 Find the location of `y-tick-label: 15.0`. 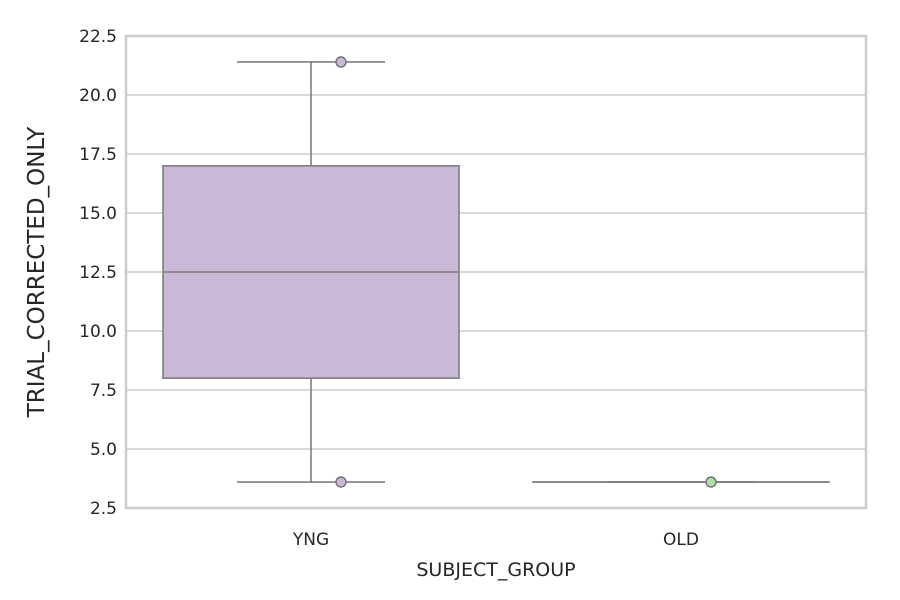

y-tick-label: 15.0 is located at coordinates (98, 214).